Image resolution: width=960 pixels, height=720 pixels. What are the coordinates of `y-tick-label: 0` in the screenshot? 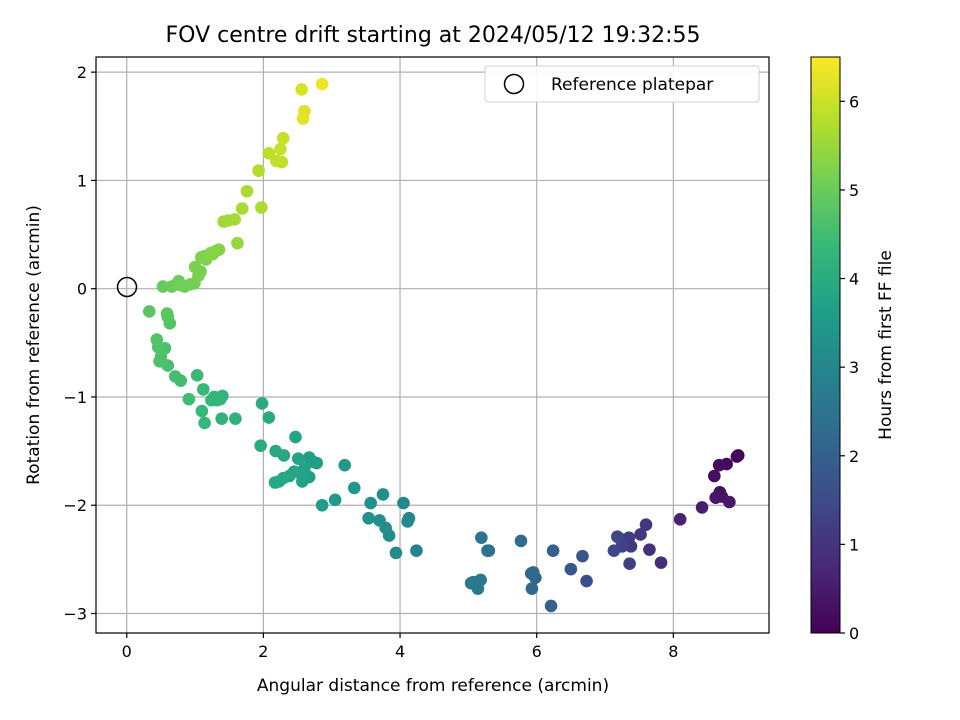 It's located at (82, 289).